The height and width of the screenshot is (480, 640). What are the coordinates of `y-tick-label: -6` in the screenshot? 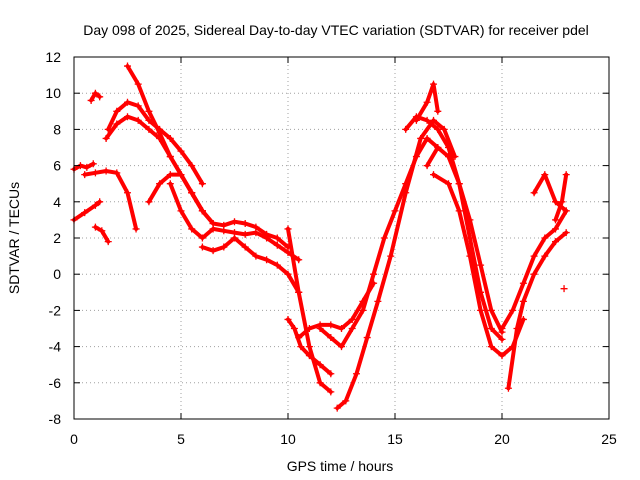 It's located at (55, 383).